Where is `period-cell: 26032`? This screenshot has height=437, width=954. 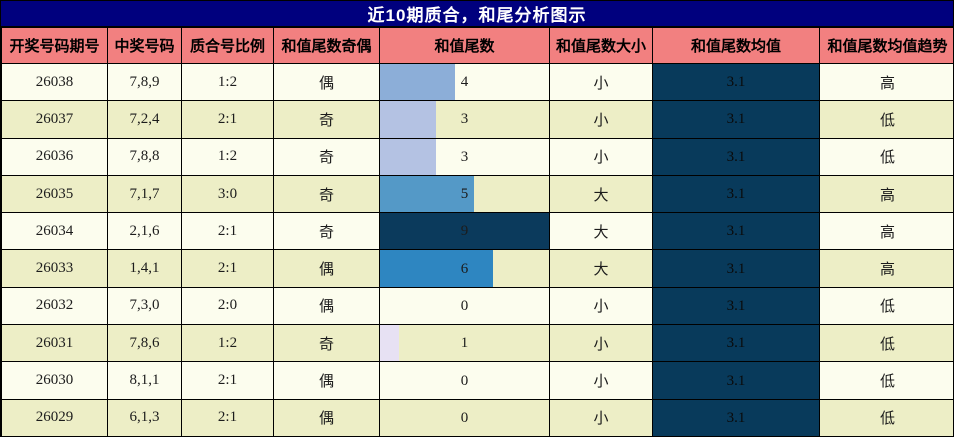 period-cell: 26032 is located at coordinates (54, 306).